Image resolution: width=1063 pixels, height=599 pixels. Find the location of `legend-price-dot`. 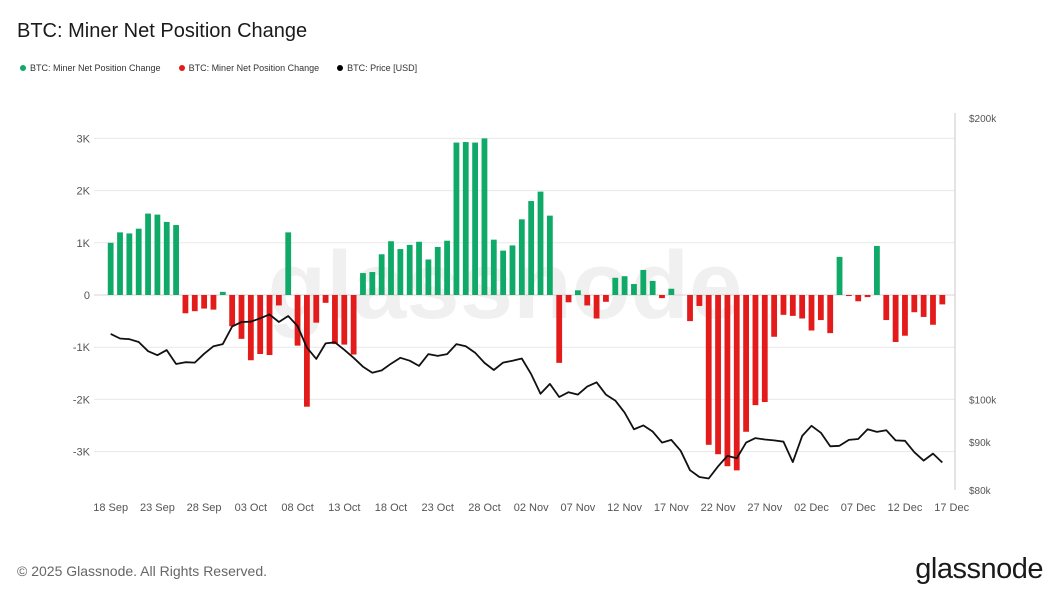

legend-price-dot is located at coordinates (340, 68).